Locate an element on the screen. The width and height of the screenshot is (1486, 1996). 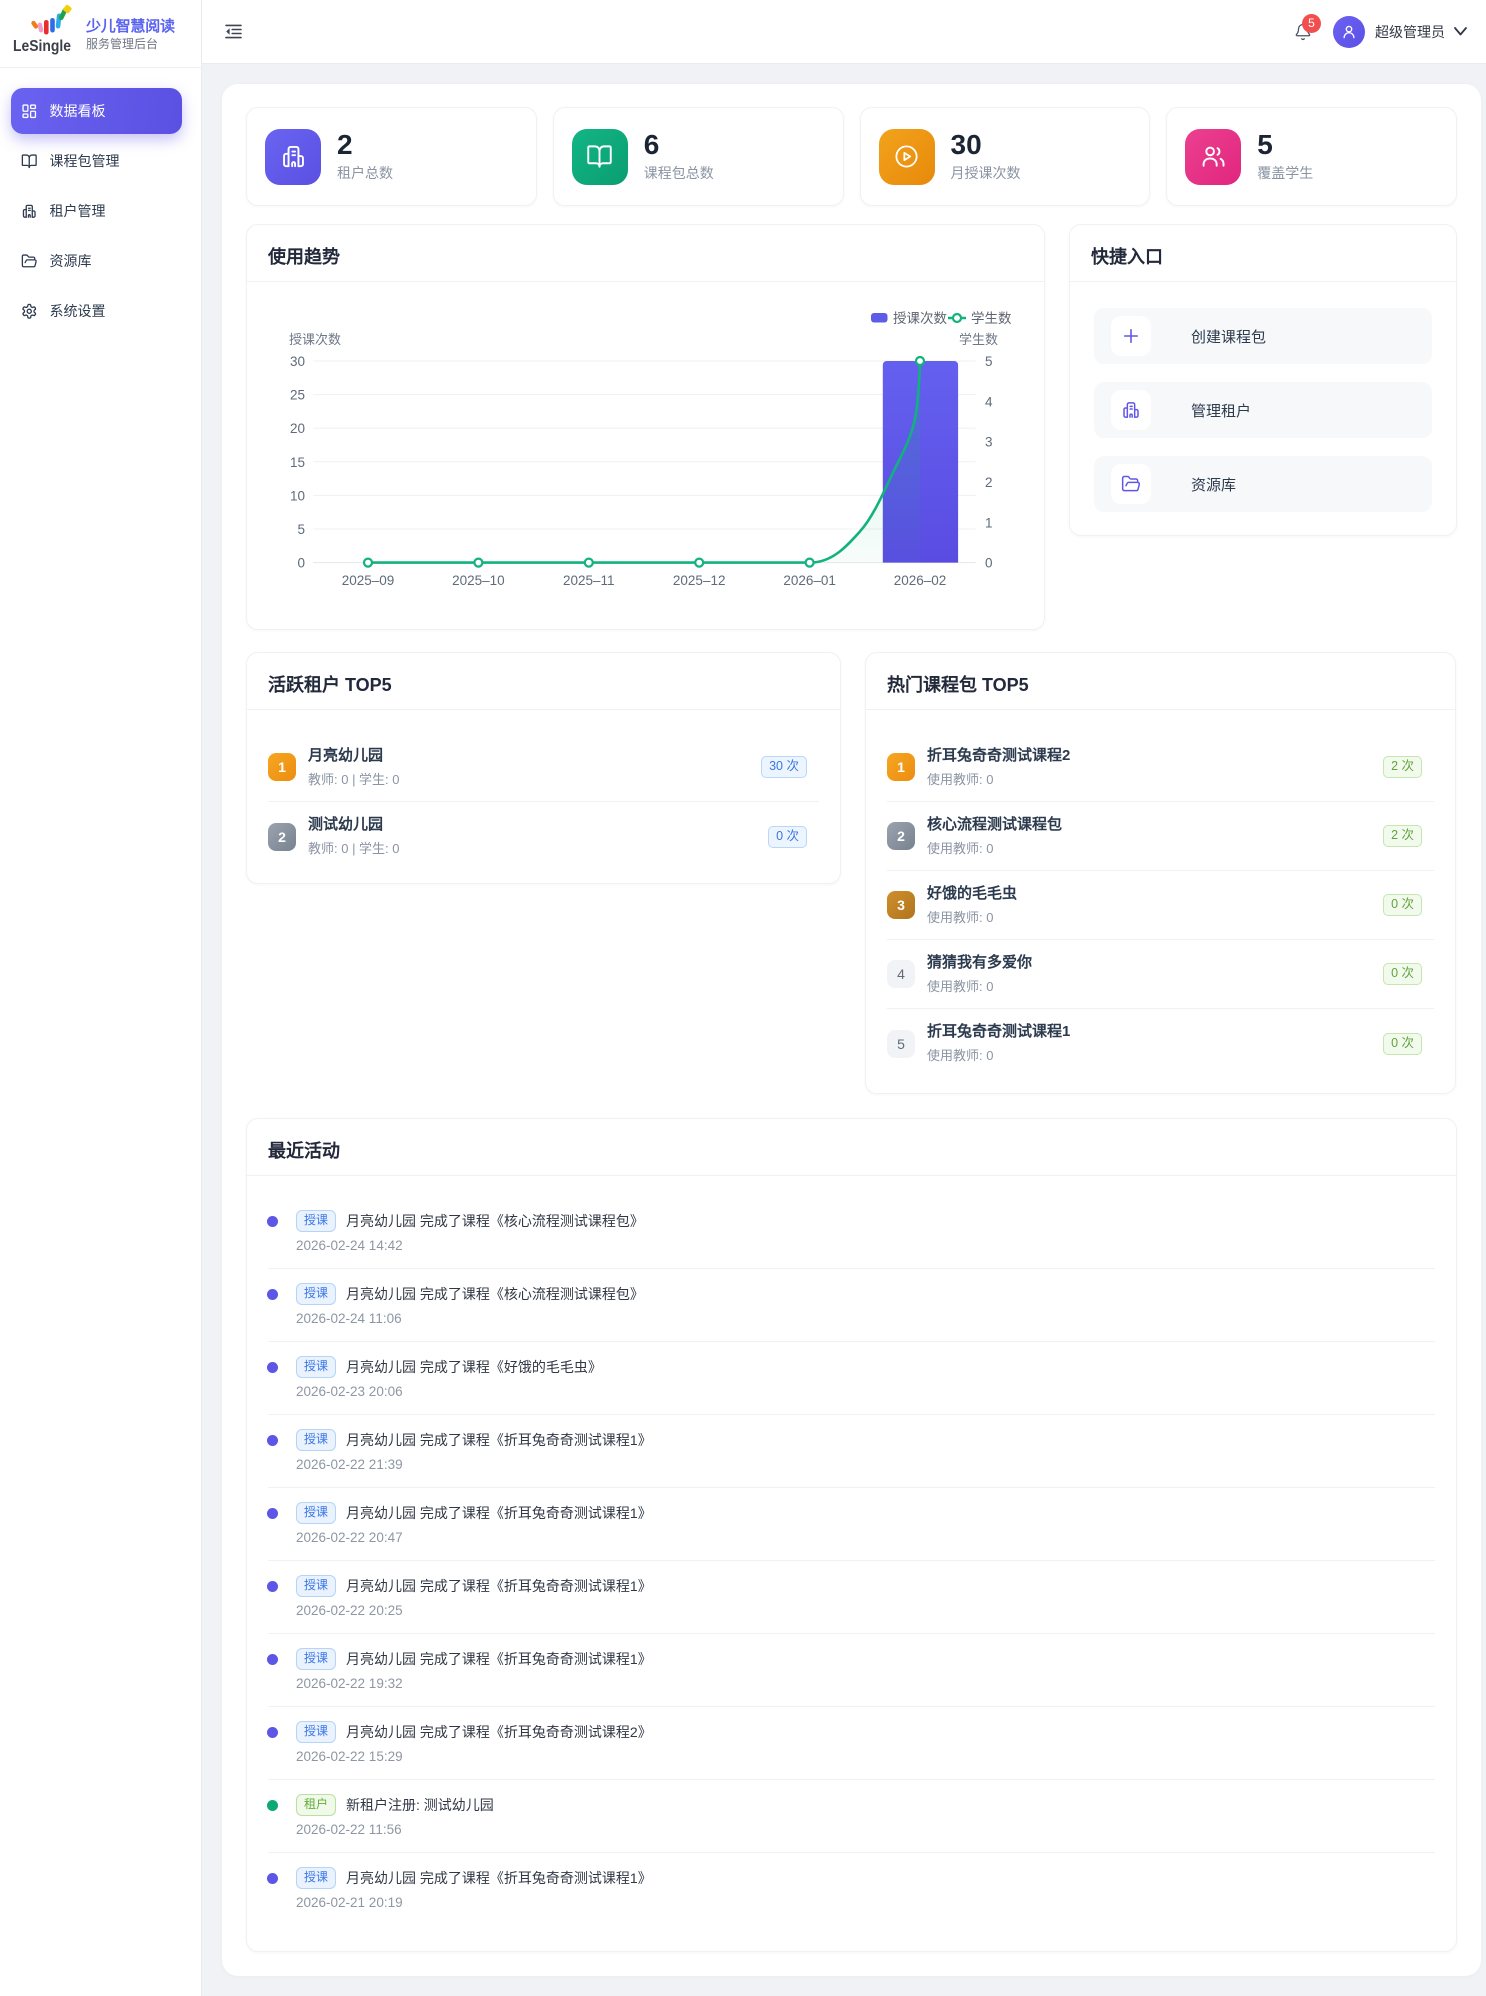
svg-text: 30 is located at coordinates (297, 361).